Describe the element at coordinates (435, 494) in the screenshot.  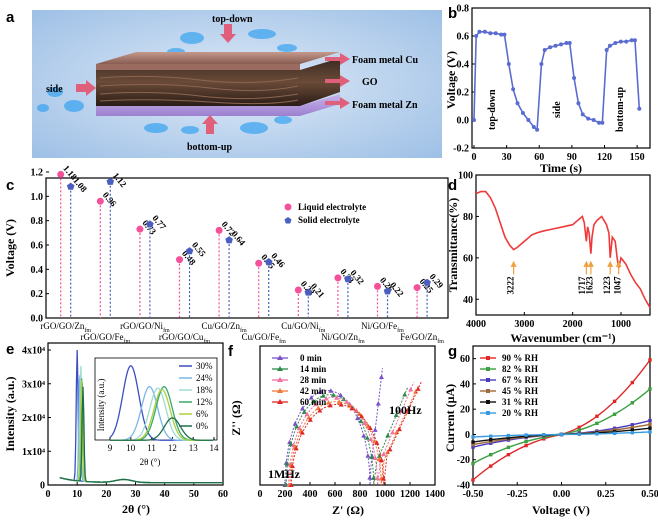
I see `x-tick-label: 1400` at that location.